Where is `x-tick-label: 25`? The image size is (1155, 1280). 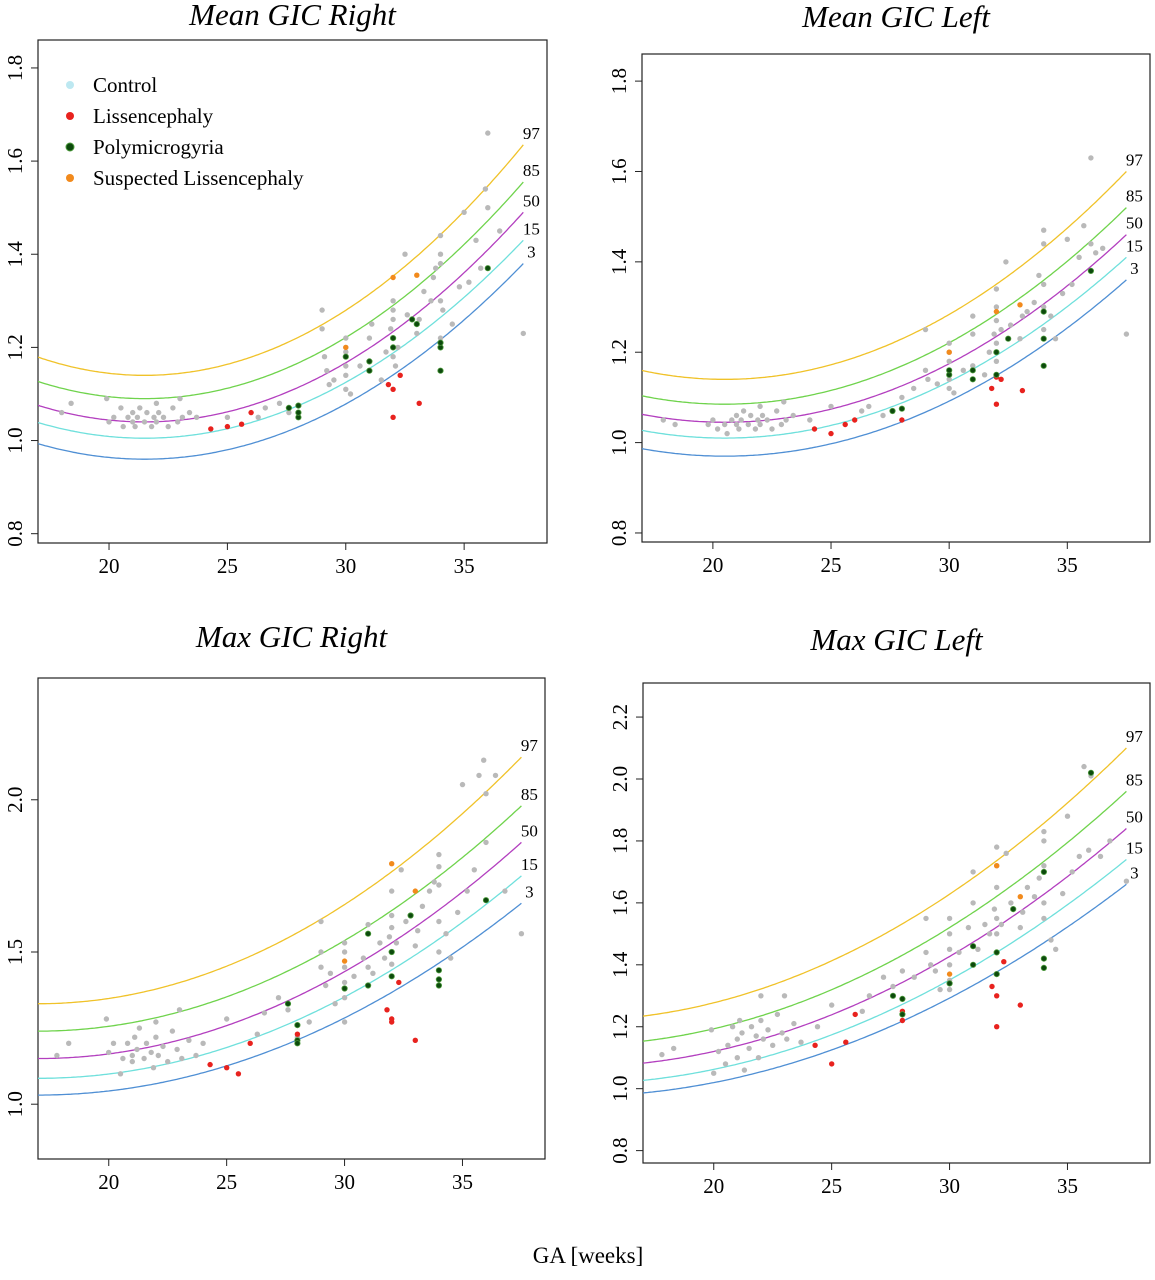 x-tick-label: 25 is located at coordinates (226, 1182).